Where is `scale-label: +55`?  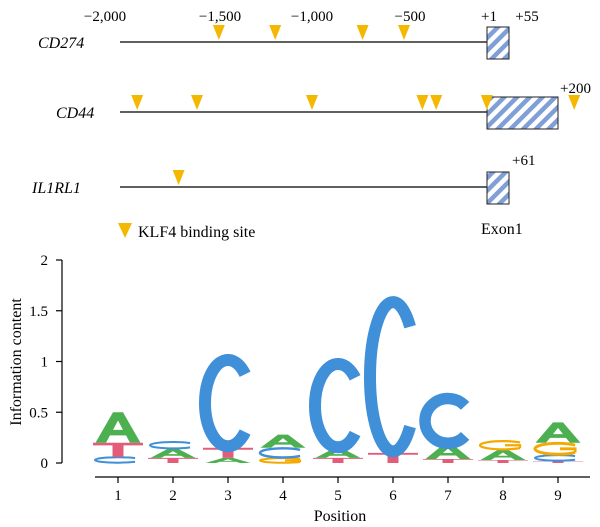 scale-label: +55 is located at coordinates (526, 17).